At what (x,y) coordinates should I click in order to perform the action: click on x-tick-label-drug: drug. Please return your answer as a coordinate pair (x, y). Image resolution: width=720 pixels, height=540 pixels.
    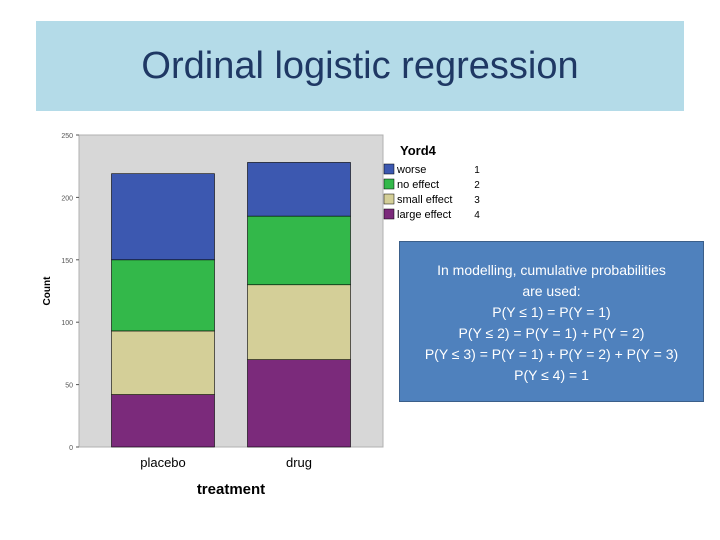
    Looking at the image, I should click on (299, 462).